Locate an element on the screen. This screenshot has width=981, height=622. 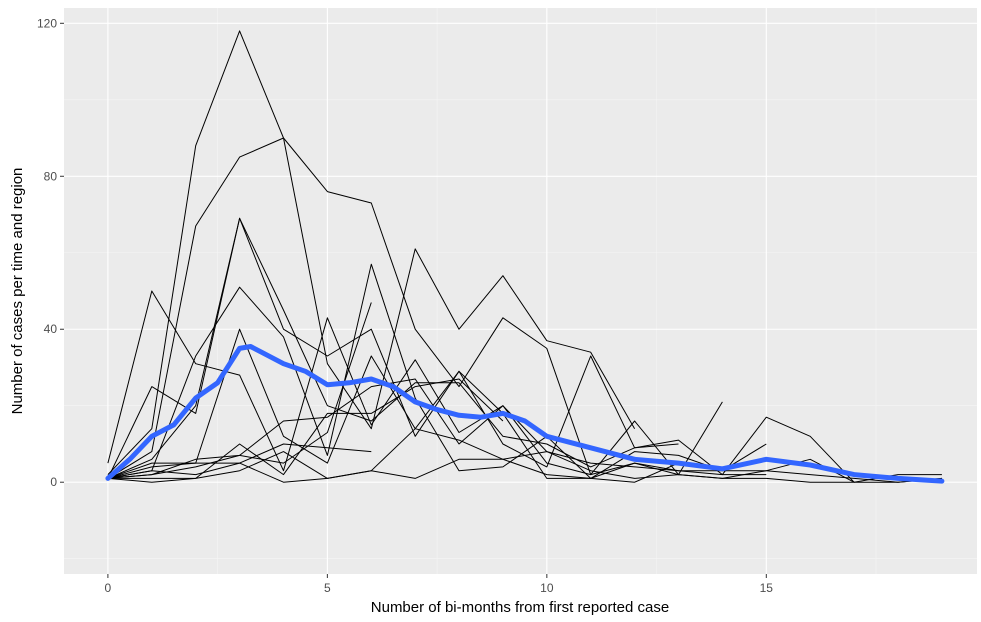
y-tick-label: 40 is located at coordinates (51, 329).